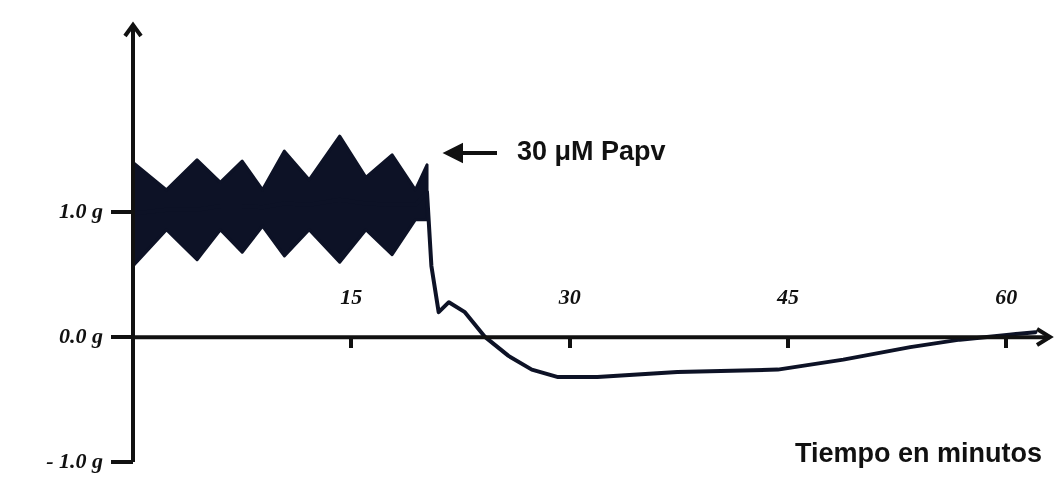 This screenshot has width=1054, height=479. I want to click on x-tick-label: 15, so click(351, 296).